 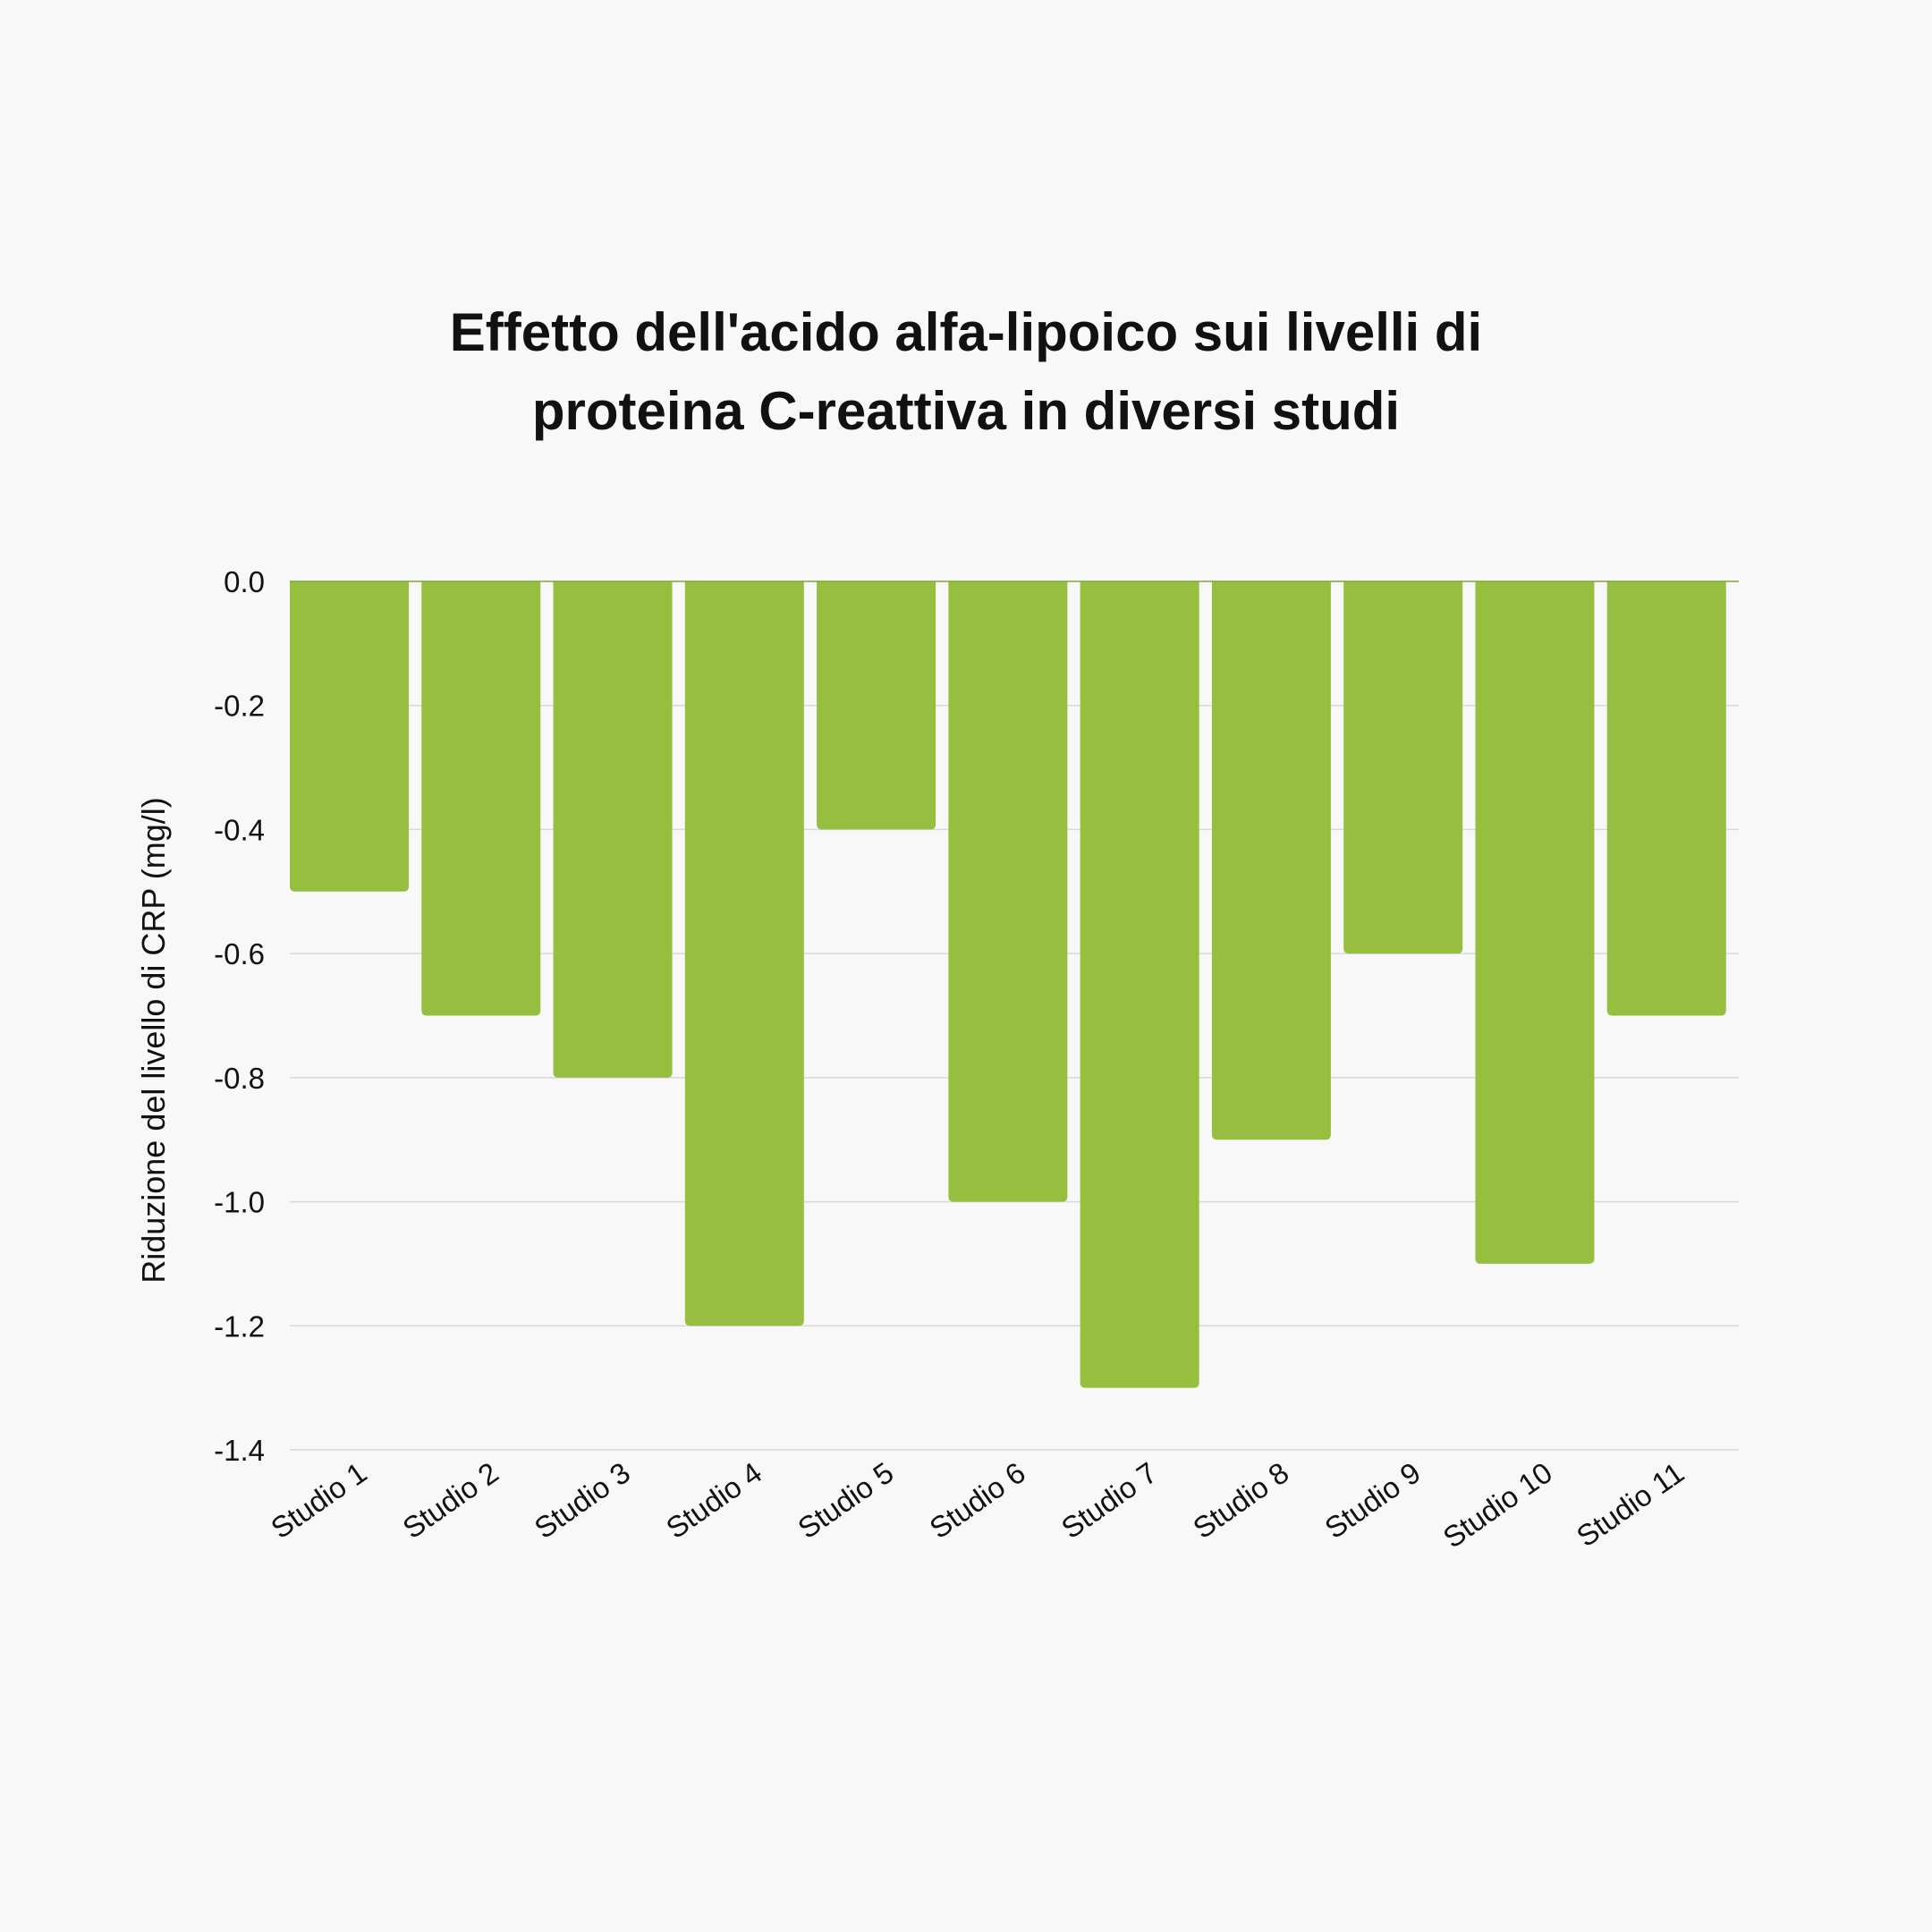 I want to click on x-tick-label: Studio 7, so click(x=1109, y=1500).